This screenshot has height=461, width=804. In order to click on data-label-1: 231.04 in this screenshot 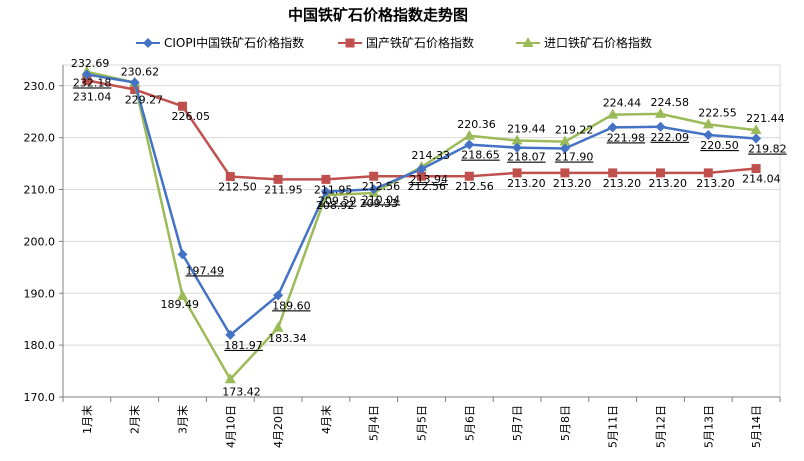, I will do `click(92, 96)`.